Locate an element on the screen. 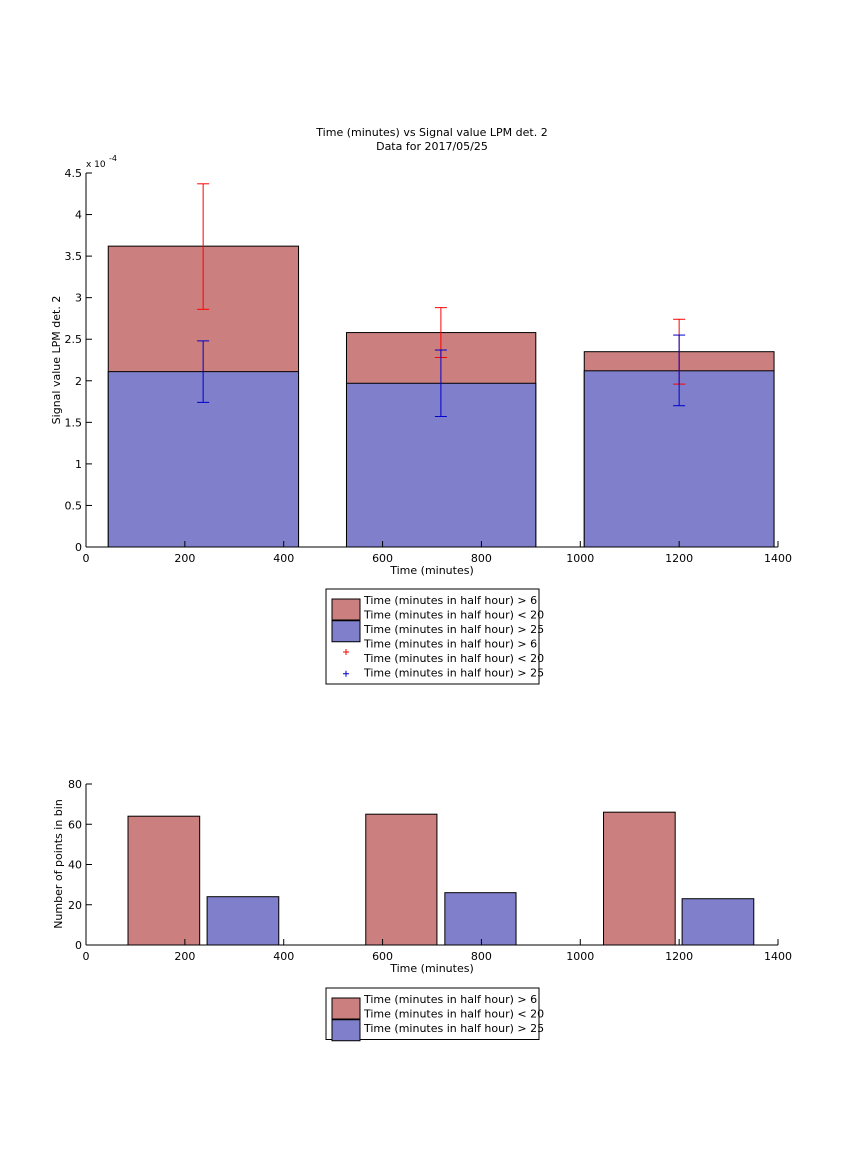  y-tick-label: 80 is located at coordinates (75, 784).